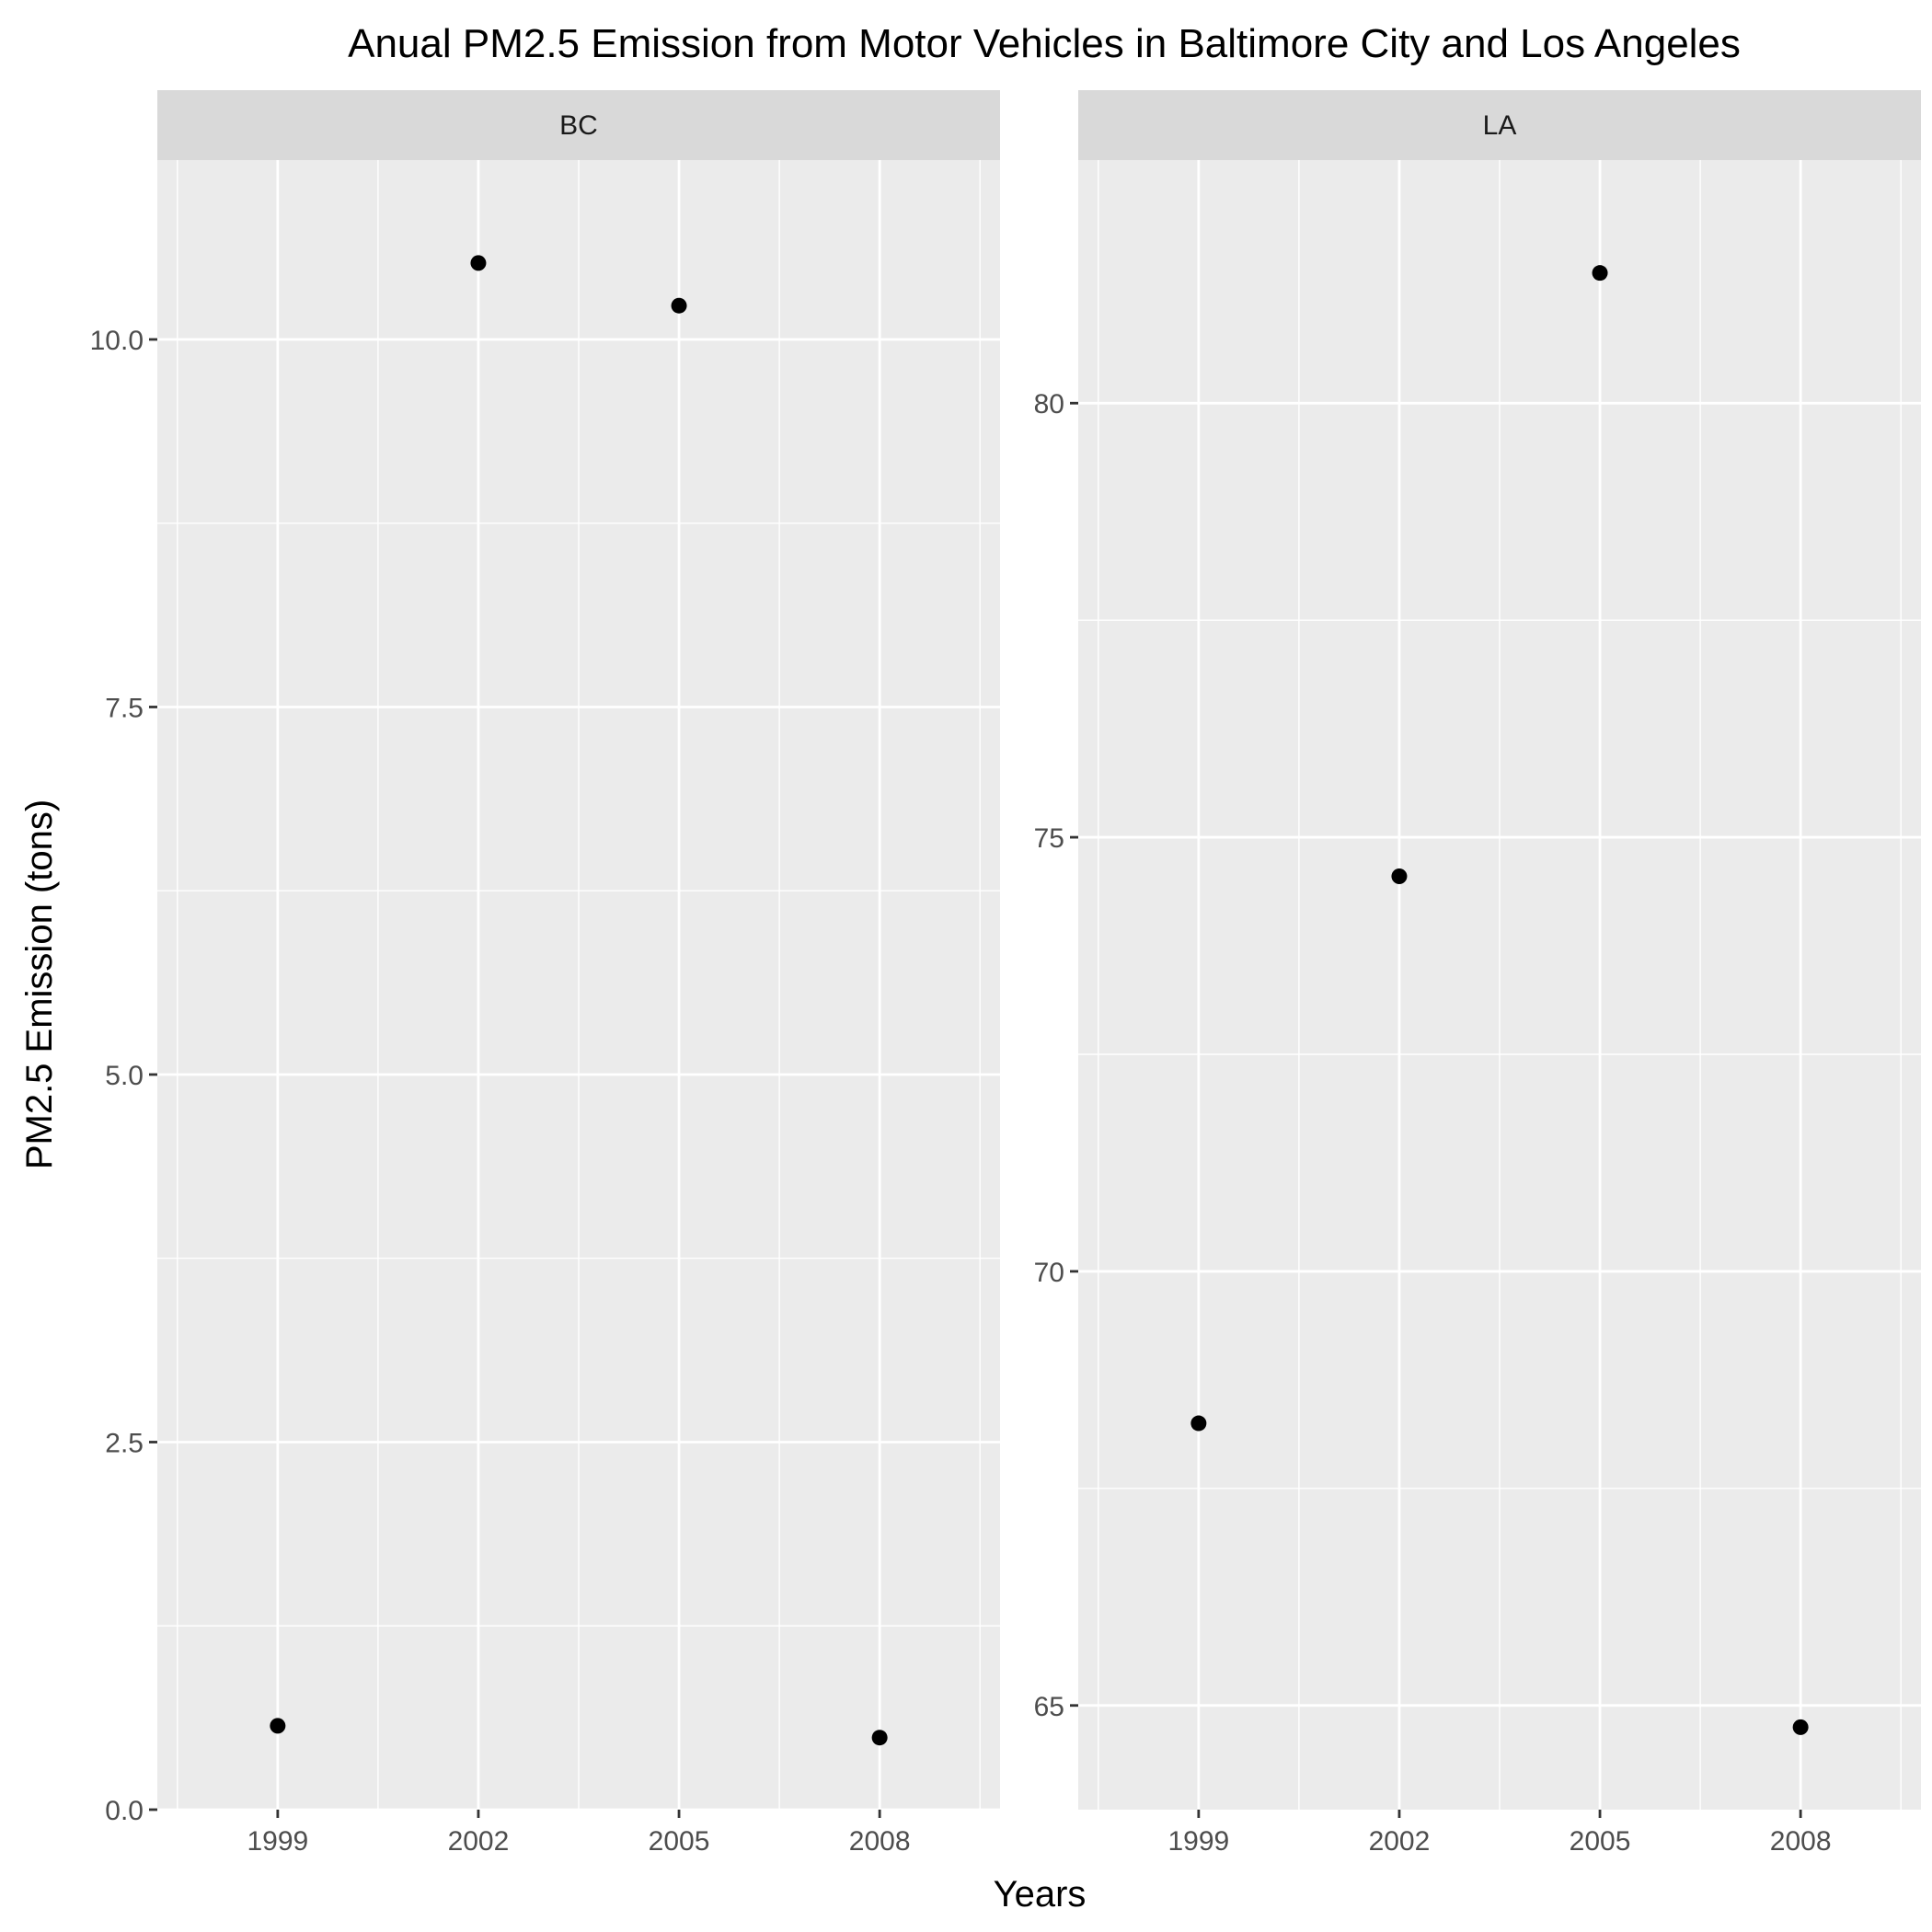  Describe the element at coordinates (124, 1076) in the screenshot. I see `y-tick-label: 5.0` at that location.